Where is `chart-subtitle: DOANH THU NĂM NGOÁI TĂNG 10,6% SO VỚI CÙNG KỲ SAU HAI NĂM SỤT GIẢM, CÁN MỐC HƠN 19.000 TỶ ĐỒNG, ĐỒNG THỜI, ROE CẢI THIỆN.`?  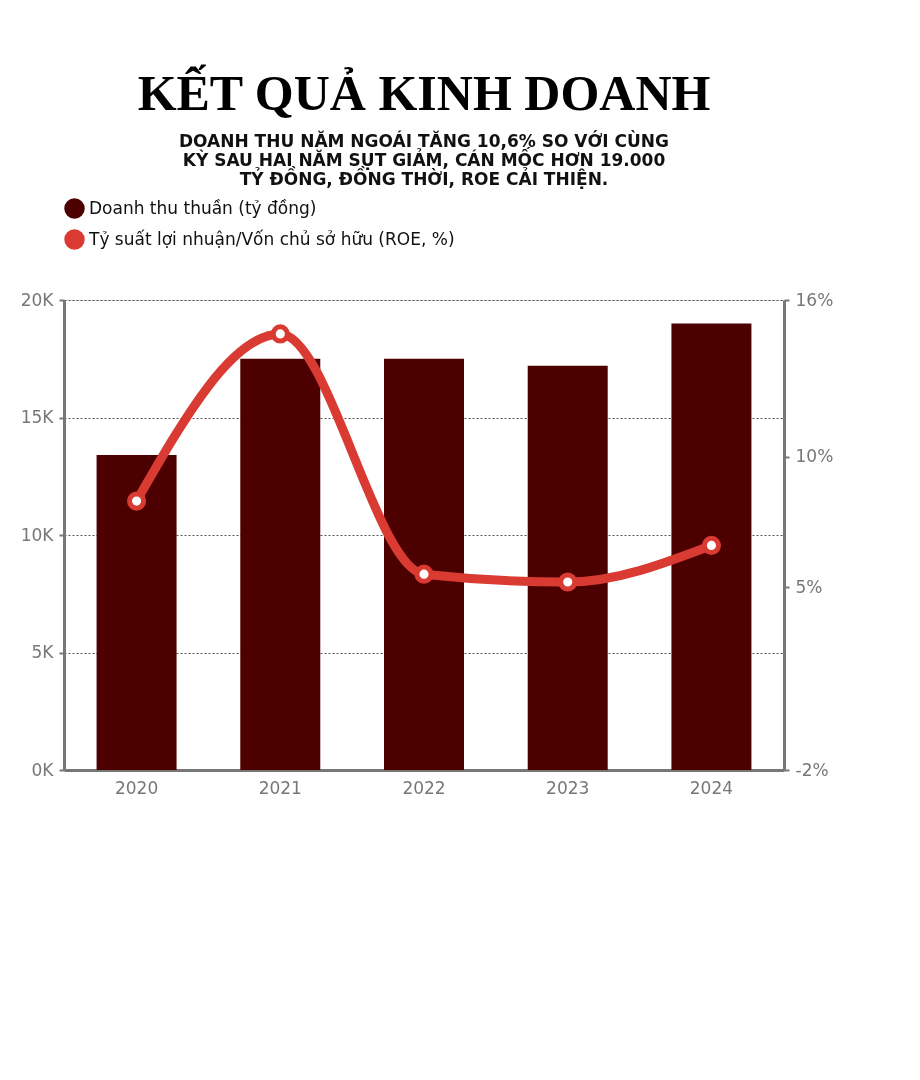
chart-subtitle: DOANH THU NĂM NGOÁI TĂNG 10,6% SO VỚI CÙNG KỲ SAU HAI NĂM SỤT GIẢM, CÁN MỐC HƠN 19.000 TỶ ĐỒNG, ĐỒNG THỜI, ROE CẢI THIỆN. is located at coordinates (424, 159).